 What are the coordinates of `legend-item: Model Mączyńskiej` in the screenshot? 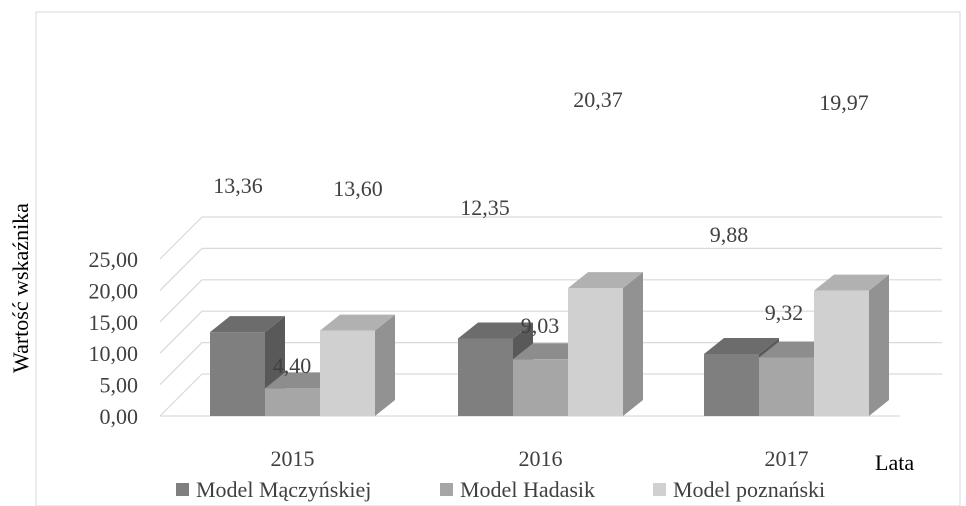 It's located at (273, 489).